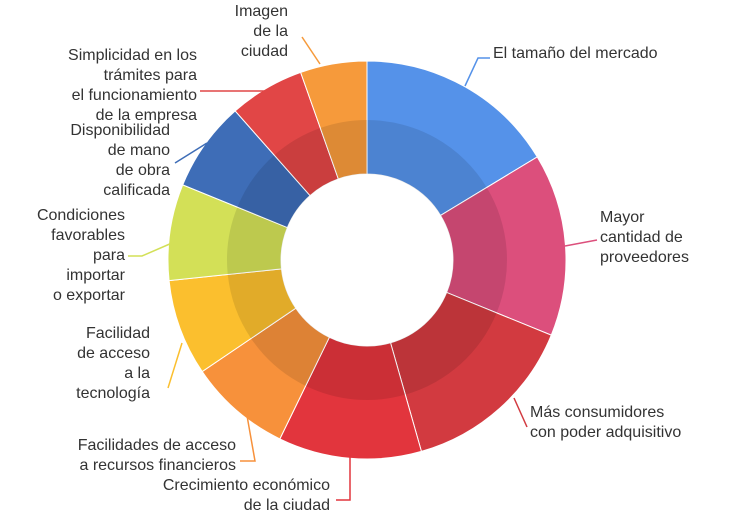  I want to click on segment-label: Facilidad de acceso a la tecnología, so click(113, 363).